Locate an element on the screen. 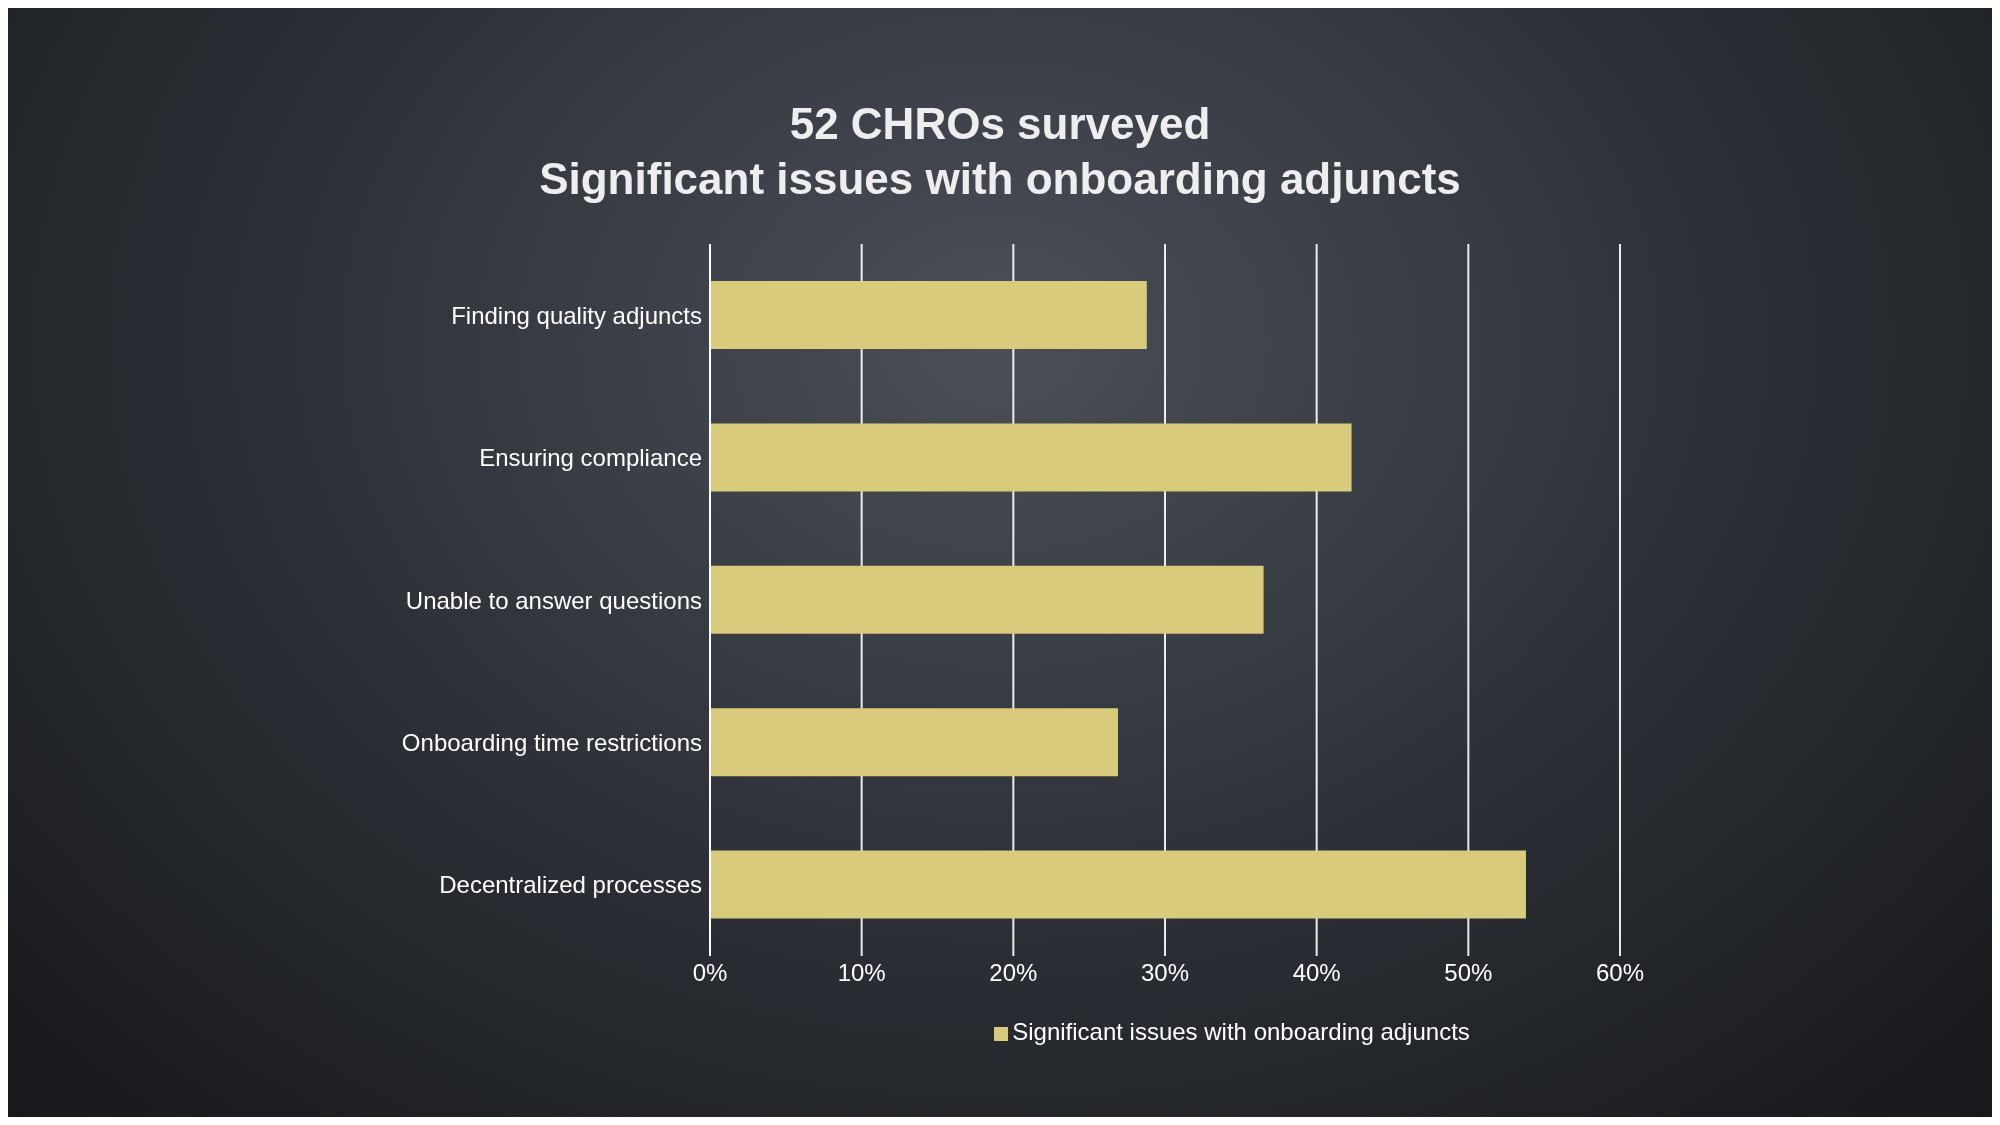  y-tick-label: Unable to answer questions is located at coordinates (553, 600).